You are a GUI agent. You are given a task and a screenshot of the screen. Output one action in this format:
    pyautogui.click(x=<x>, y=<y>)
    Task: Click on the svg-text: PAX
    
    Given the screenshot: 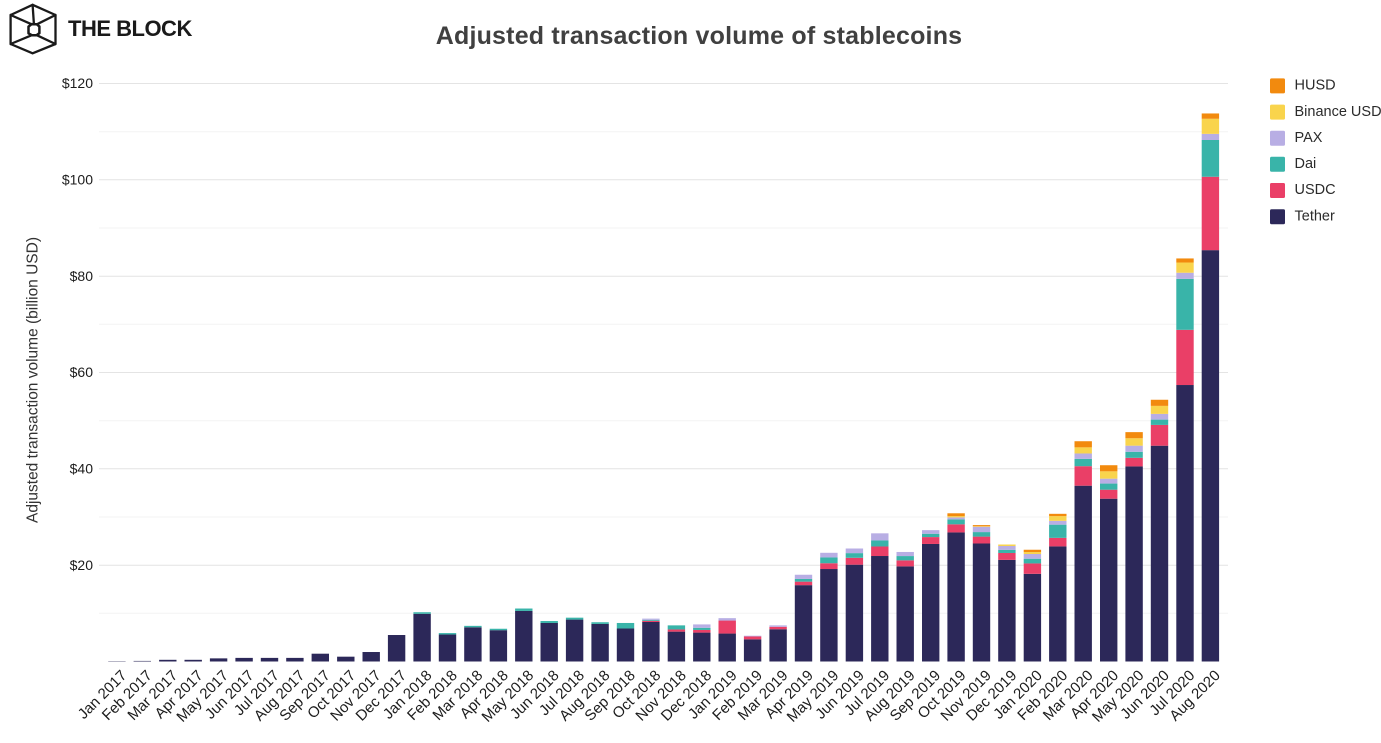 What is the action you would take?
    pyautogui.click(x=1309, y=138)
    